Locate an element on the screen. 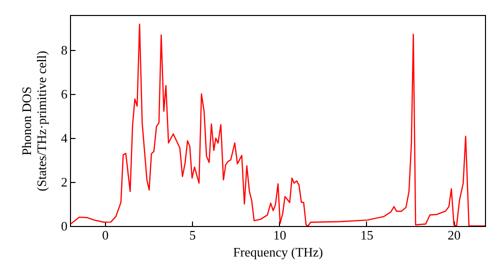 The height and width of the screenshot is (280, 500). y-axis-title: Phonon DOS (States/THz·primitive cell) is located at coordinates (34, 121).